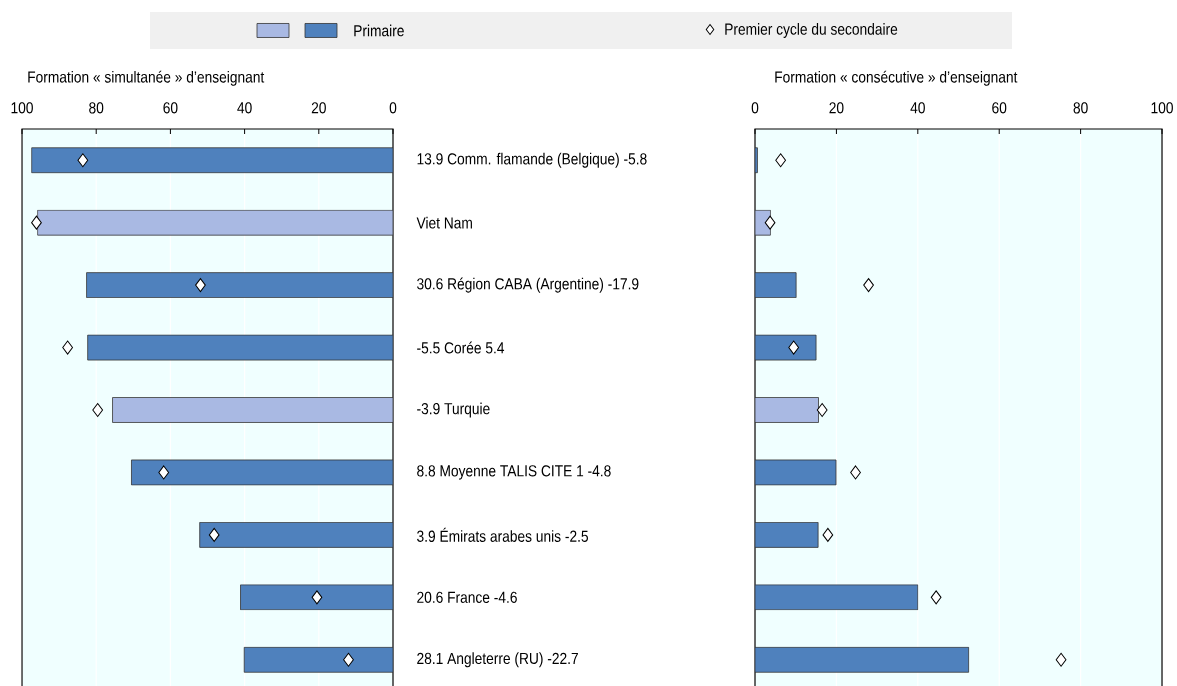 The image size is (1177, 686). I want to click on y-tick-label: 28.1 Angleterre (RU) -22.7, so click(497, 660).